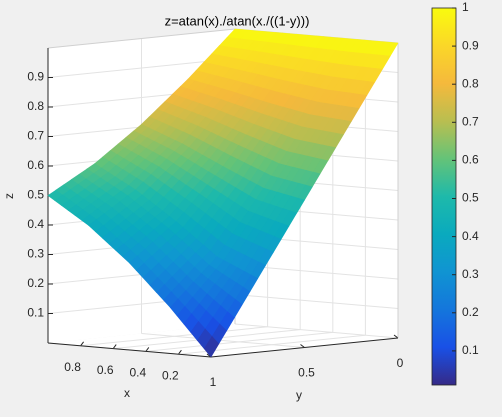 This screenshot has width=502, height=417. I want to click on z-tick-label: 0.3, so click(35, 254).